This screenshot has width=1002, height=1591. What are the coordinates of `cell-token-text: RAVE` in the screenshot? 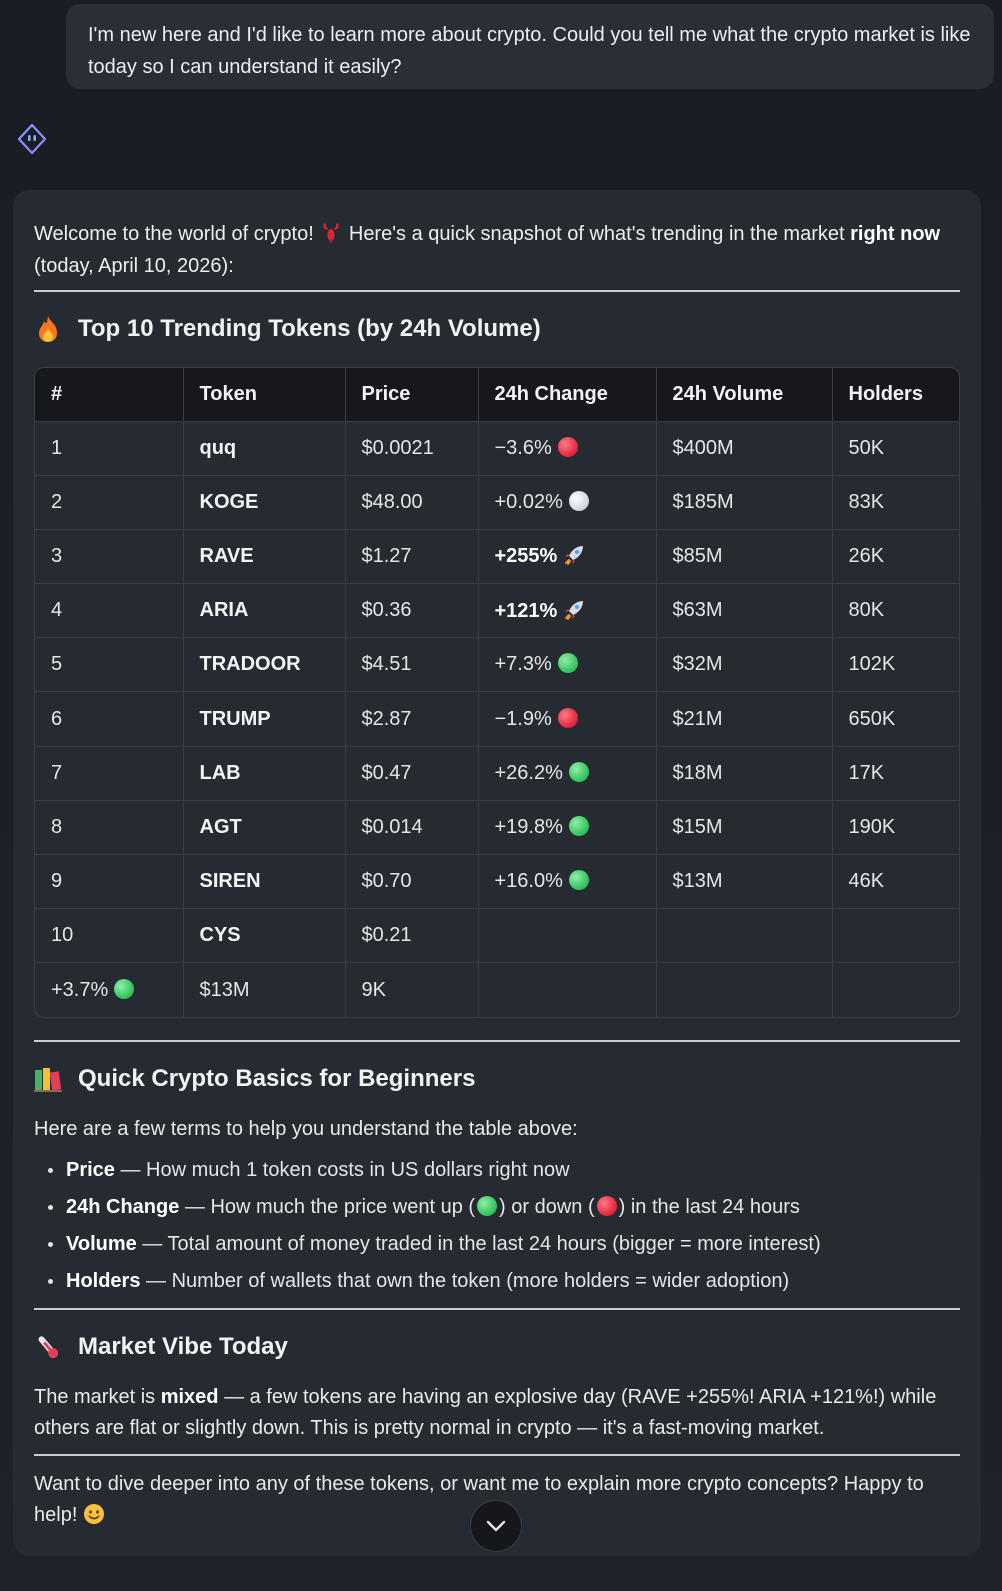 It's located at (226, 555).